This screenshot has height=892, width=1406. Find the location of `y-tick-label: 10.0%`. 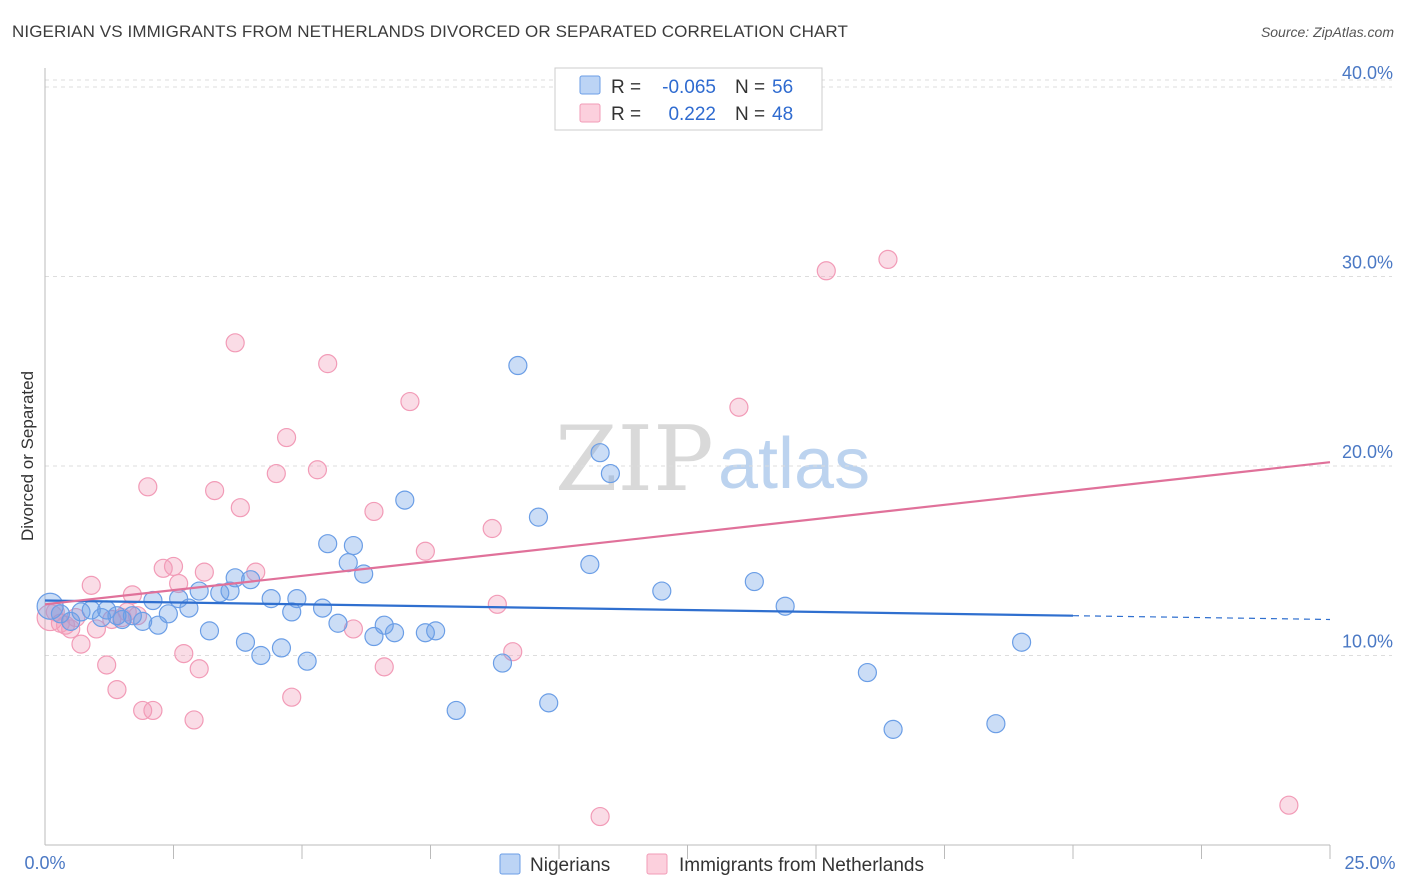

y-tick-label: 10.0% is located at coordinates (1367, 641).